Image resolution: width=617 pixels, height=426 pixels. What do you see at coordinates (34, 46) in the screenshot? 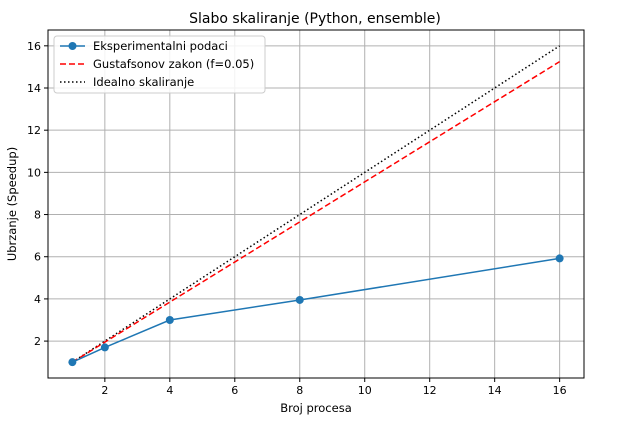
I see `y-tick-label: 16` at bounding box center [34, 46].